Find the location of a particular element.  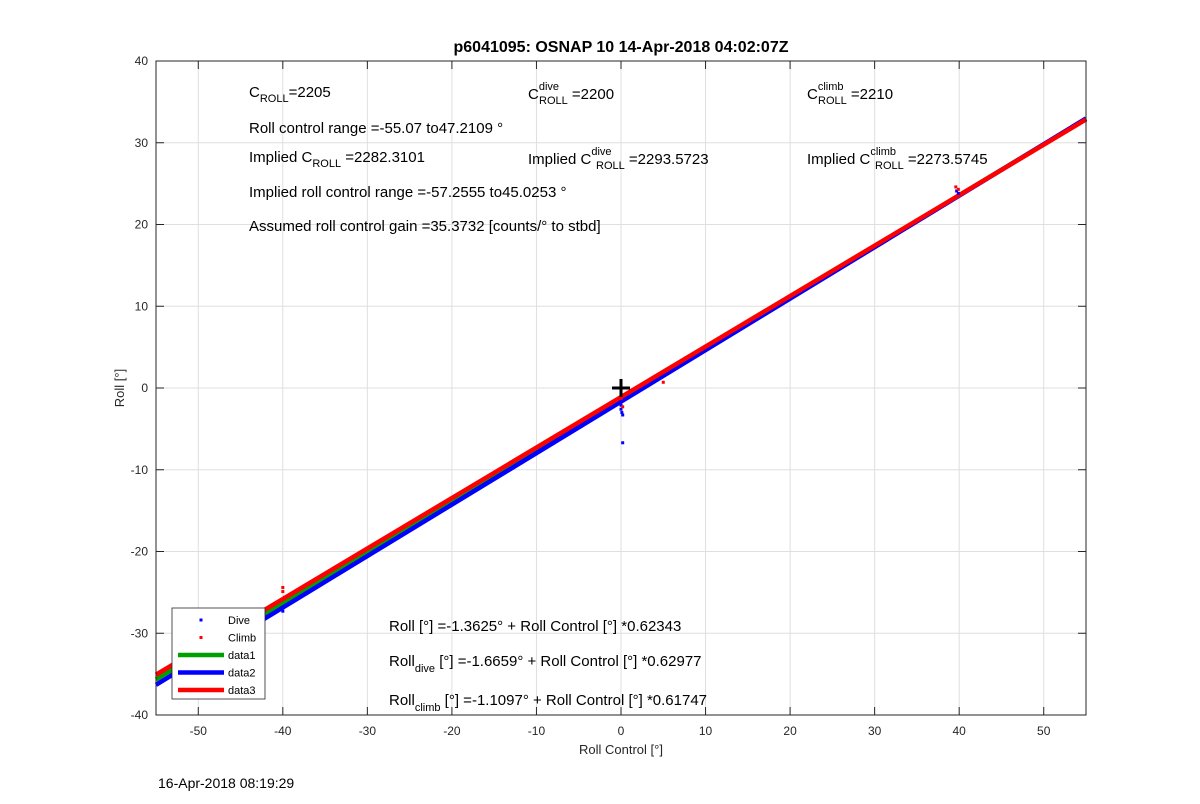

legend-marker-climb is located at coordinates (201, 637).